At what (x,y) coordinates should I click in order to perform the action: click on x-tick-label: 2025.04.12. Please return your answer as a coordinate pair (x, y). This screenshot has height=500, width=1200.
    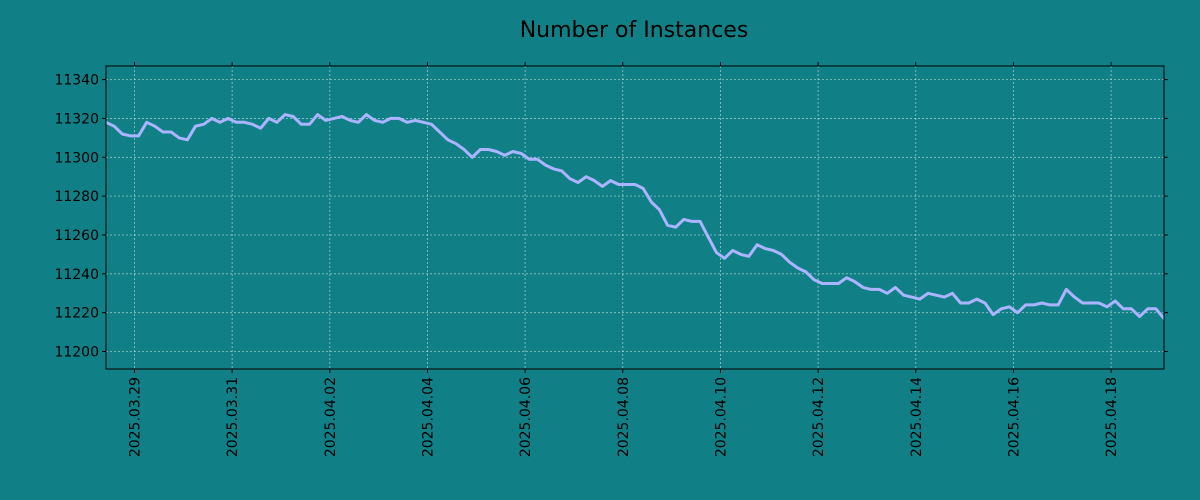
    Looking at the image, I should click on (819, 417).